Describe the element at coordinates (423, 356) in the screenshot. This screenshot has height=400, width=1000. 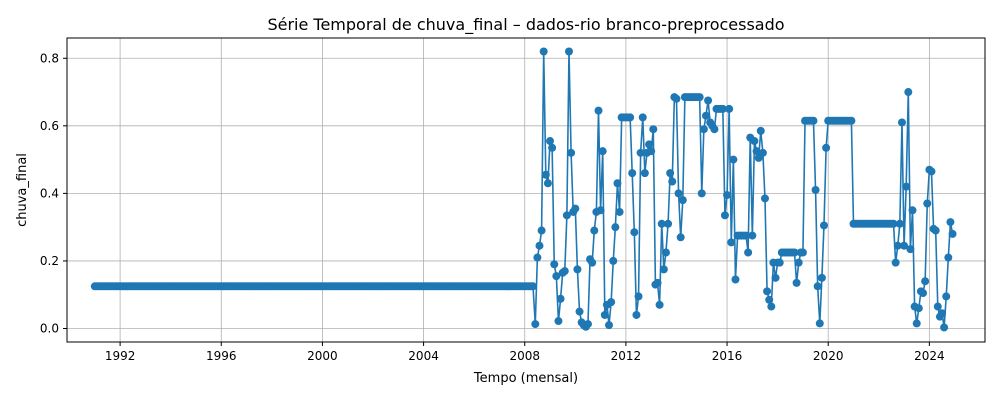
I see `x-tick-label: 2004` at that location.